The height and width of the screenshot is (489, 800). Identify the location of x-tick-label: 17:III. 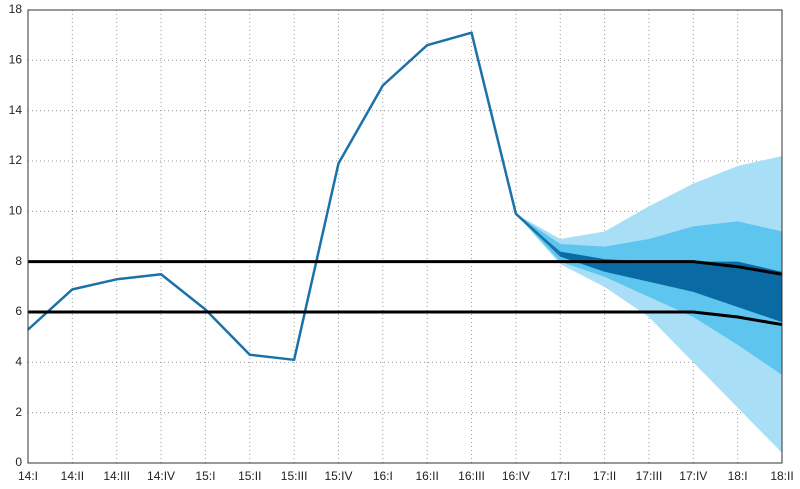
(649, 476).